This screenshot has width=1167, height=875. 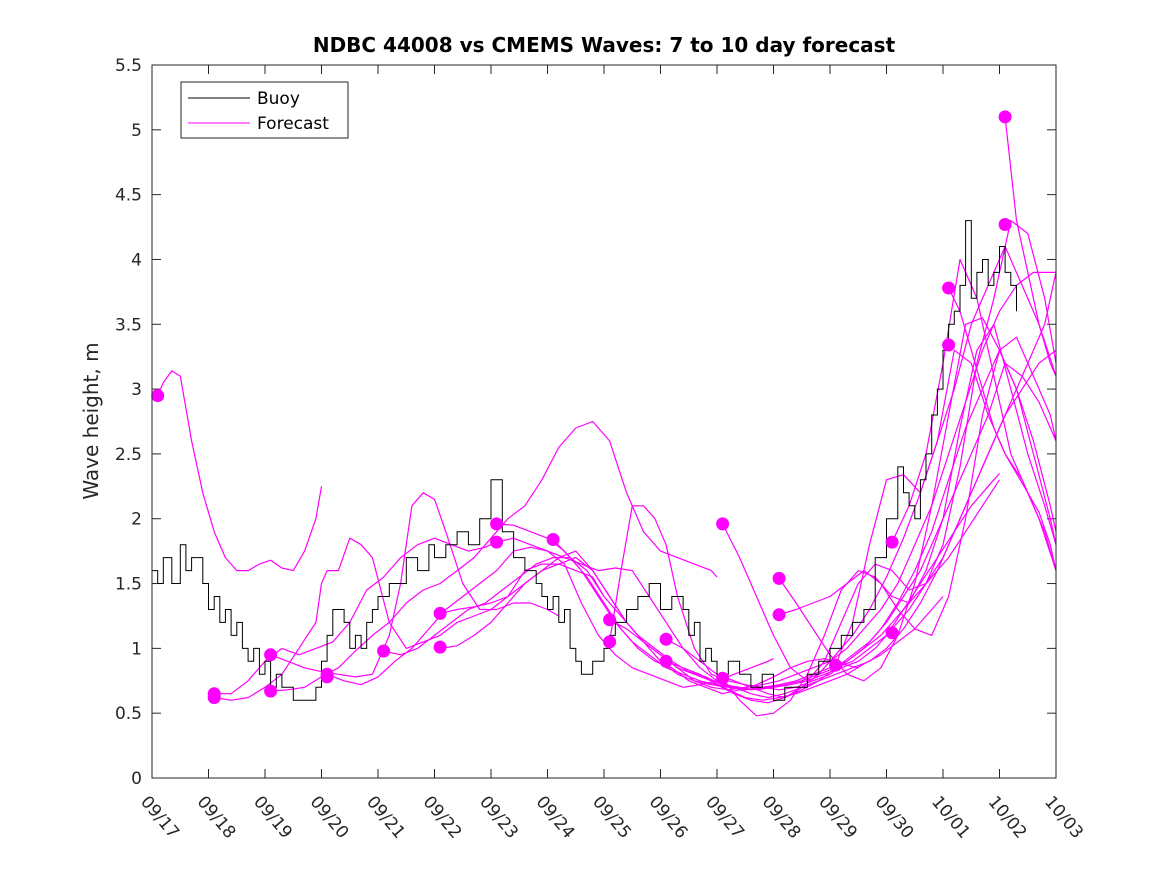 I want to click on legend-buoy-label: Buoy, so click(x=278, y=99).